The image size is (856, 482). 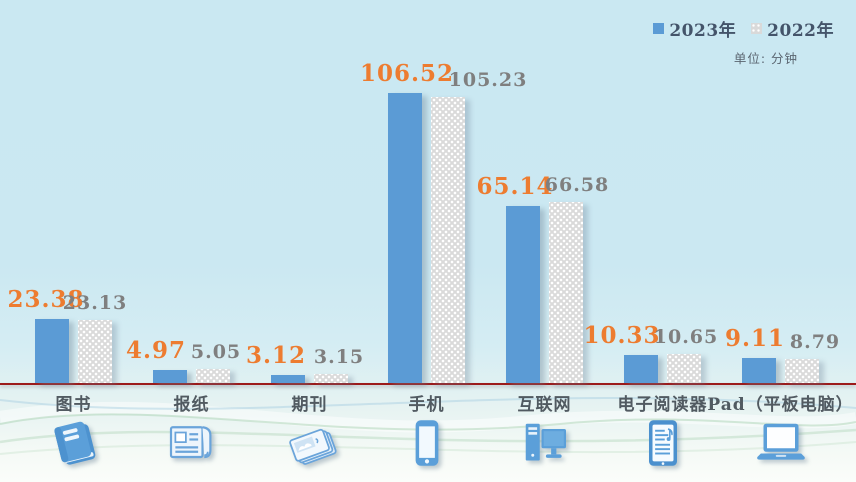 What do you see at coordinates (276, 355) in the screenshot?
I see `value-label-2023: 3.12` at bounding box center [276, 355].